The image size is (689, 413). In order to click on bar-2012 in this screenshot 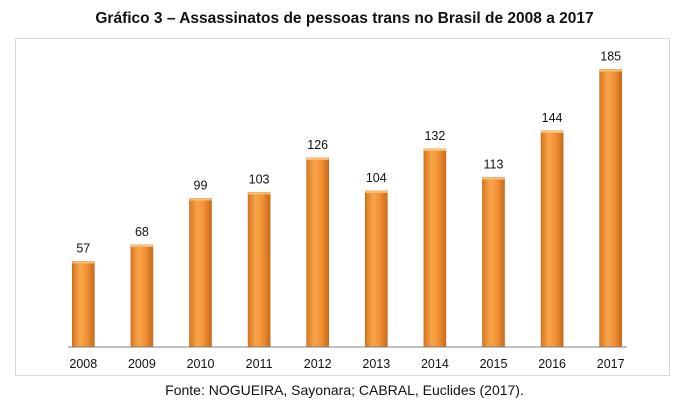, I will do `click(318, 252)`.